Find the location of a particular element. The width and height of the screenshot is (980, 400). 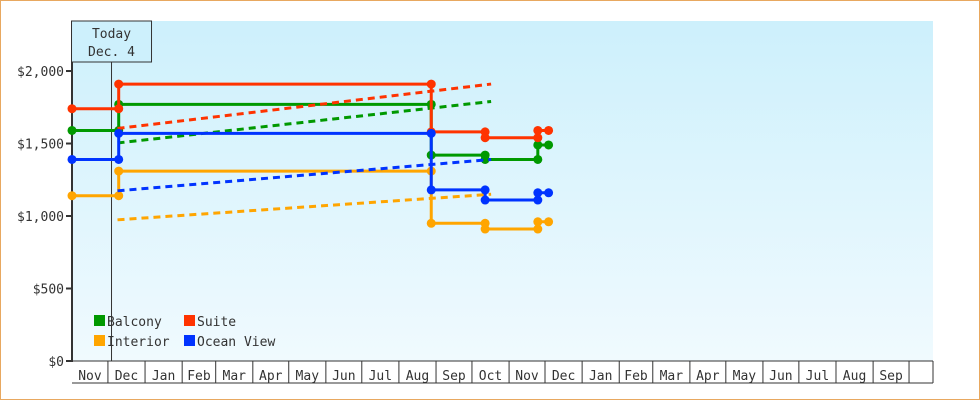

y-tick-label: $2,000 is located at coordinates (40, 72).